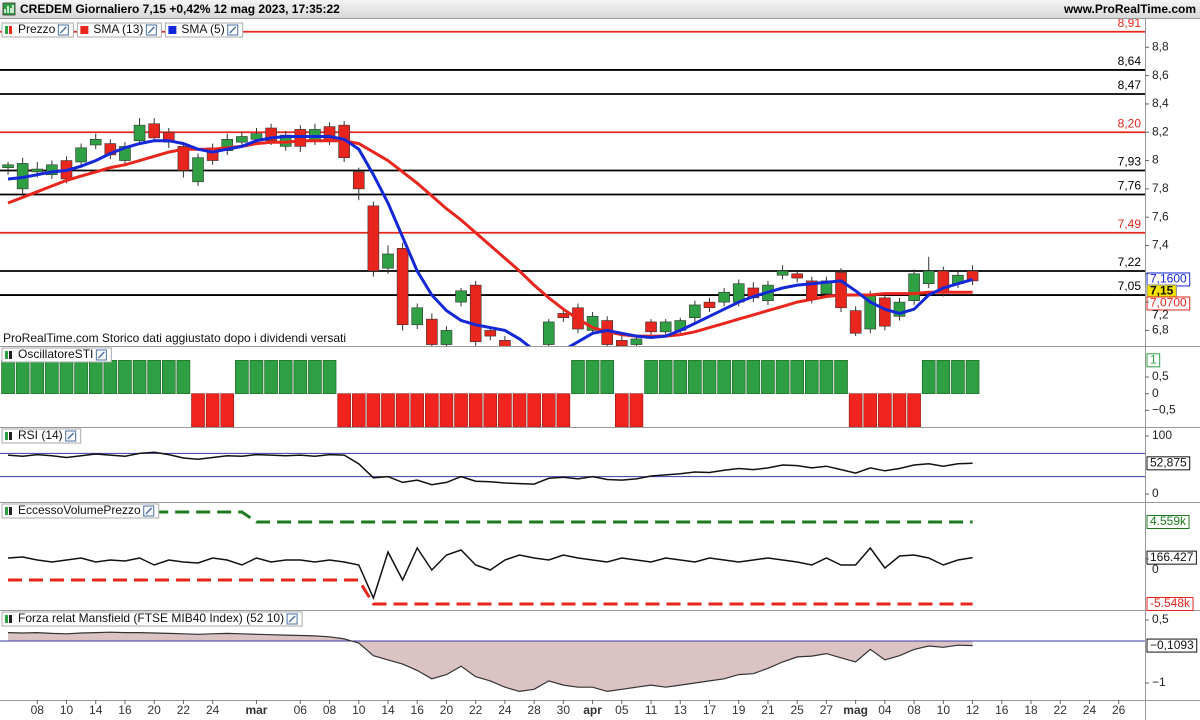 The height and width of the screenshot is (720, 1200). I want to click on panel-legend: RSI (14), so click(41, 436).